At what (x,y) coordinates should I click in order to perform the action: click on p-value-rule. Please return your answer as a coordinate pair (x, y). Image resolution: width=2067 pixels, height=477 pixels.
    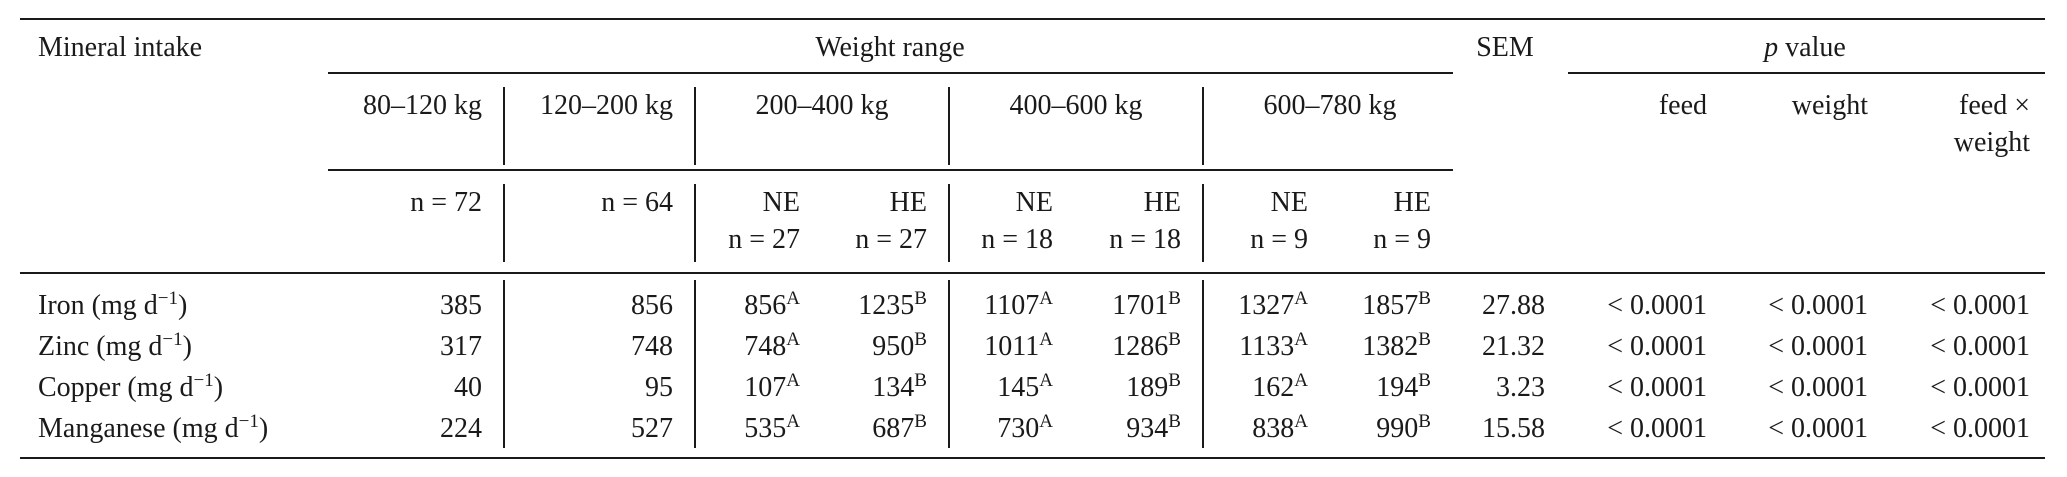
    Looking at the image, I should click on (1806, 73).